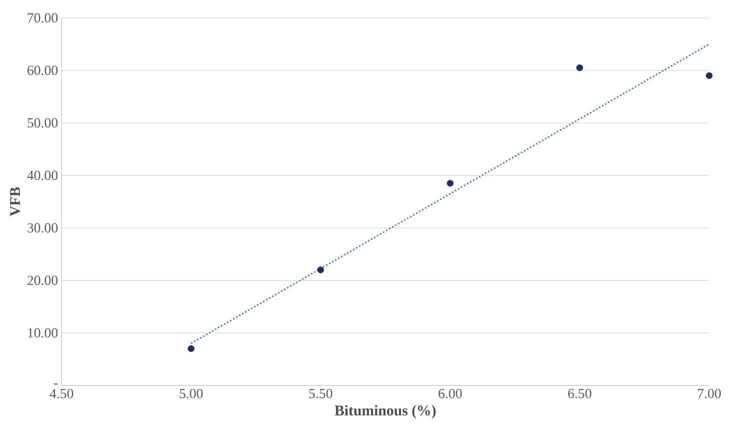  I want to click on y-tick-label: -, so click(56, 384).